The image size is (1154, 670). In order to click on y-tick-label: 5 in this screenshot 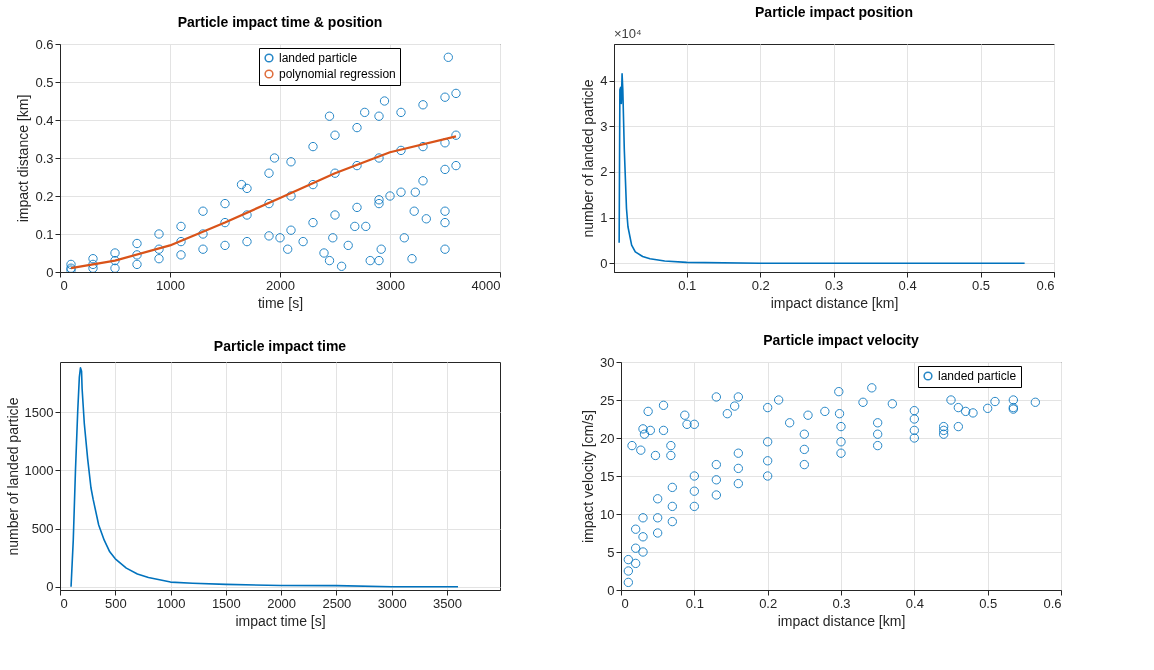, I will do `click(611, 552)`.